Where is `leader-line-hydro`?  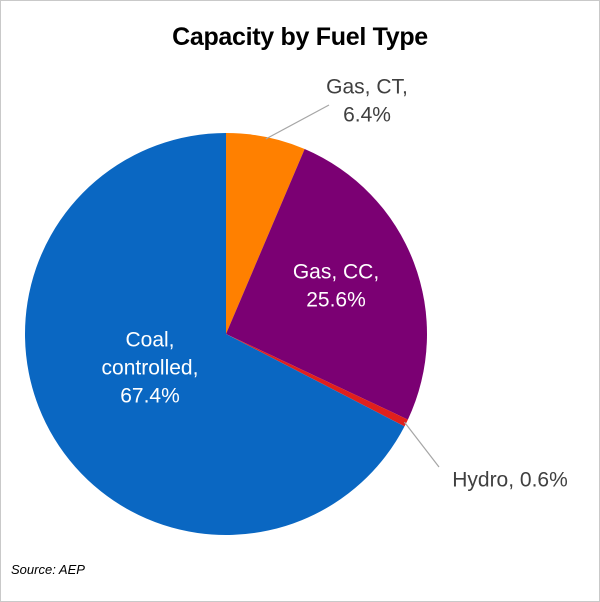
leader-line-hydro is located at coordinates (421, 444).